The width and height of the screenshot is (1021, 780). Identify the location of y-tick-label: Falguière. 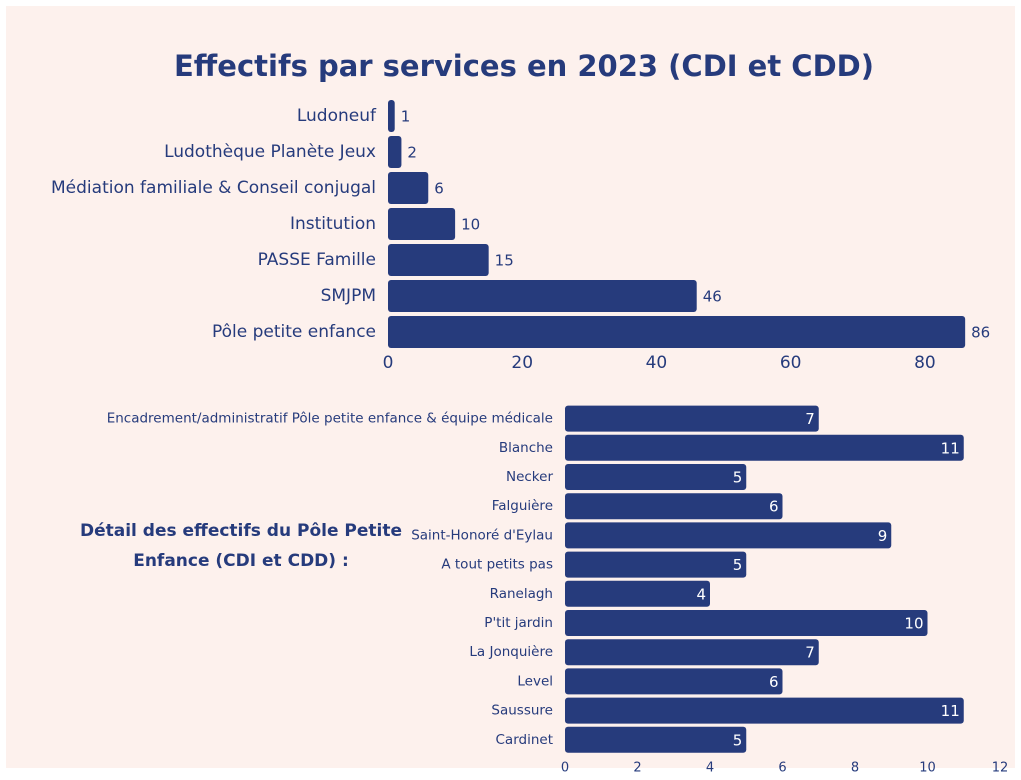
(522, 506).